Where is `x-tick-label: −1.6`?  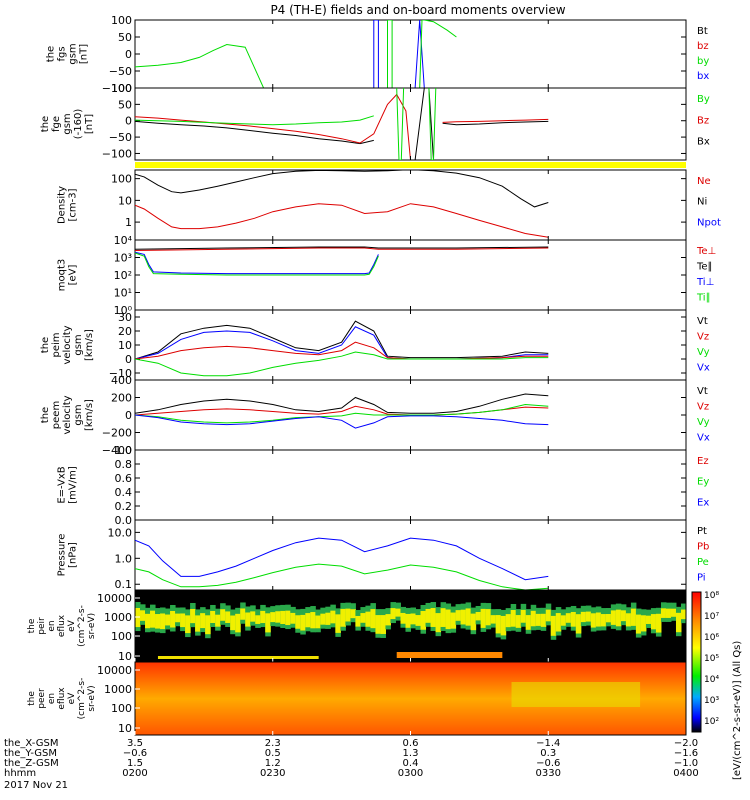 x-tick-label: −1.6 is located at coordinates (686, 753).